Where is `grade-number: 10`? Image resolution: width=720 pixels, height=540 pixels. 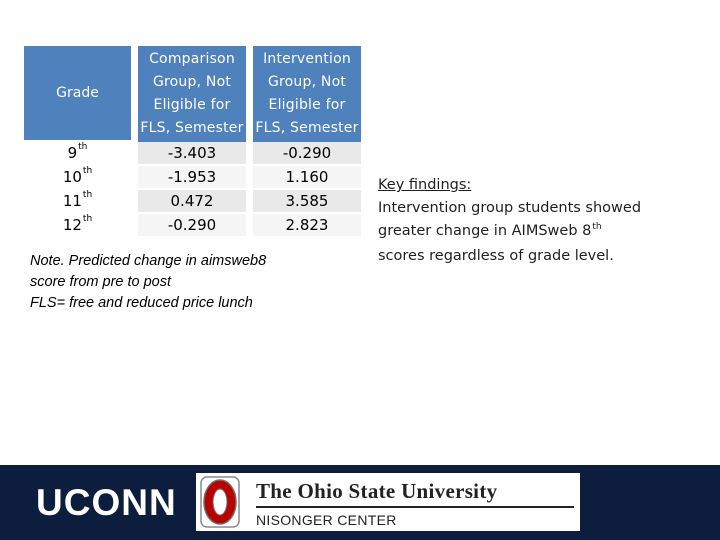 grade-number: 10 is located at coordinates (72, 177).